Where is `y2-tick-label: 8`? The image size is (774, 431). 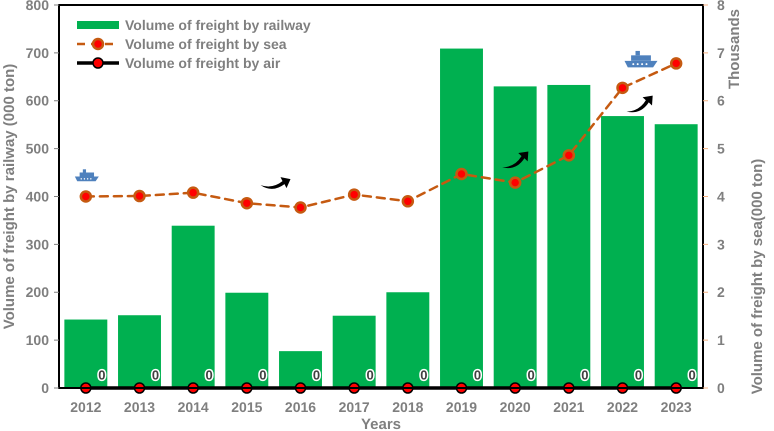 y2-tick-label: 8 is located at coordinates (721, 6).